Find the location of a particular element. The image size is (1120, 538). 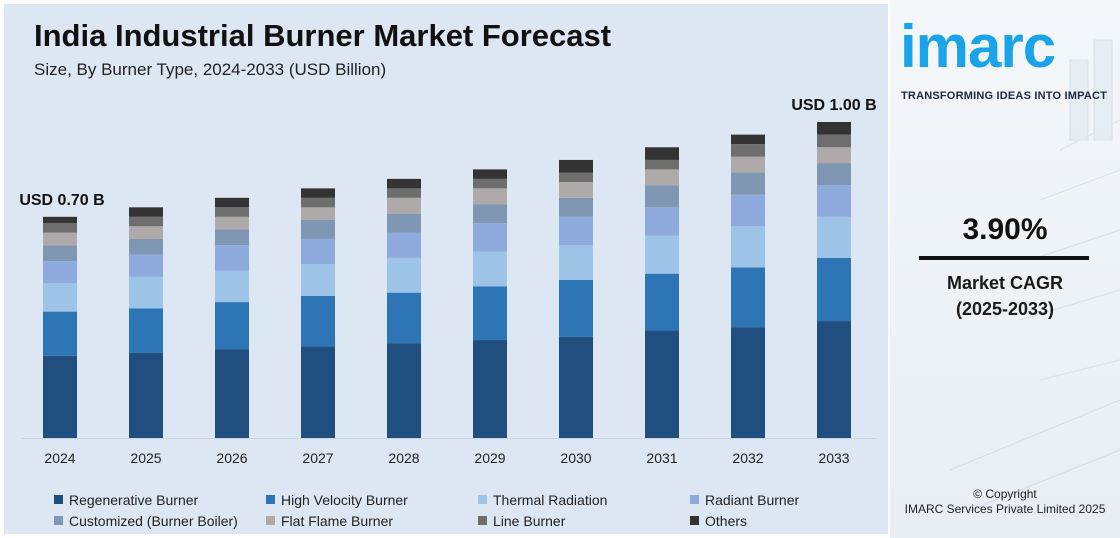

copyright-line1: © Copyright is located at coordinates (1005, 494).